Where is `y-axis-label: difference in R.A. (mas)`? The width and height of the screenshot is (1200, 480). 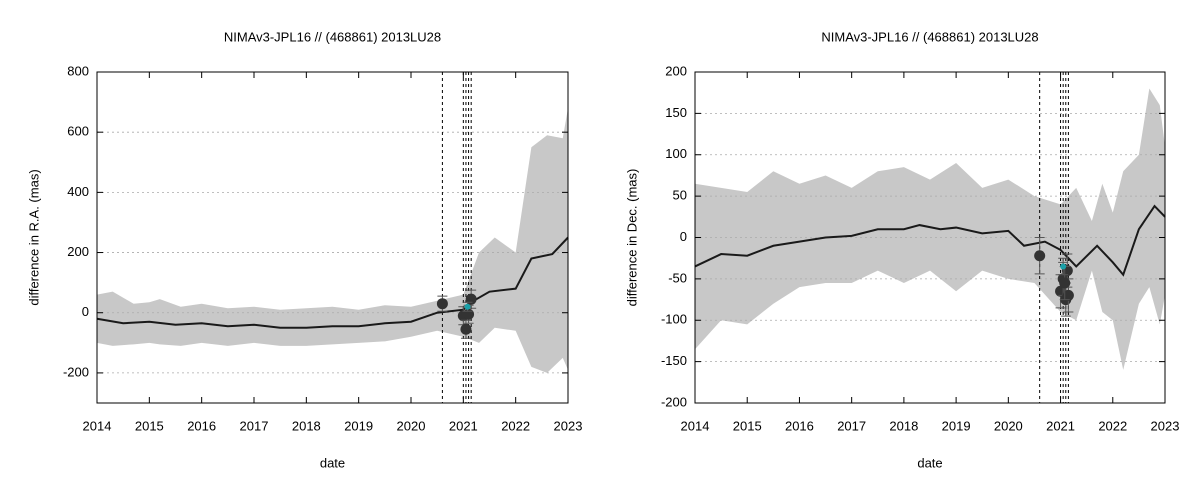 y-axis-label: difference in R.A. (mas) is located at coordinates (33, 237).